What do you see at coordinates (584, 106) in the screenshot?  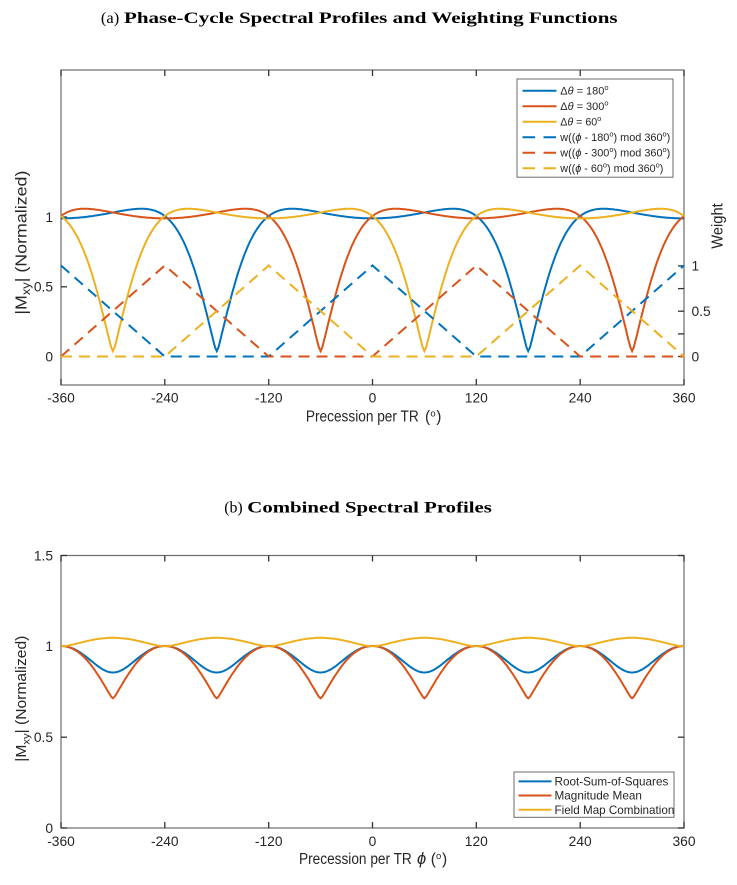 I see `svg-text: Δθ = 300o` at bounding box center [584, 106].